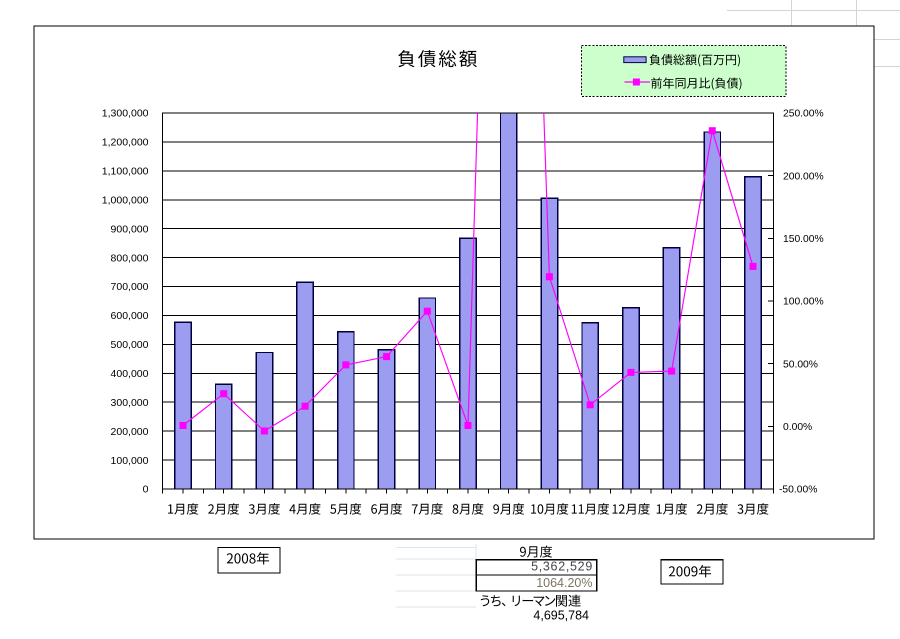 The image size is (900, 639). What do you see at coordinates (562, 567) in the screenshot?
I see `svg-text: 5,362,529` at bounding box center [562, 567].